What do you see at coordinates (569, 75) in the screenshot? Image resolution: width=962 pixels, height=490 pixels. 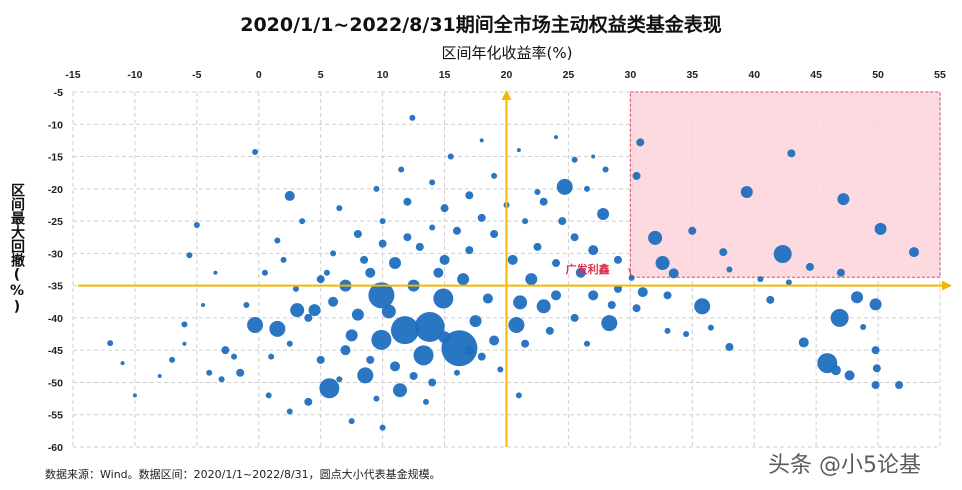 I see `x-tick-label: 25` at bounding box center [569, 75].